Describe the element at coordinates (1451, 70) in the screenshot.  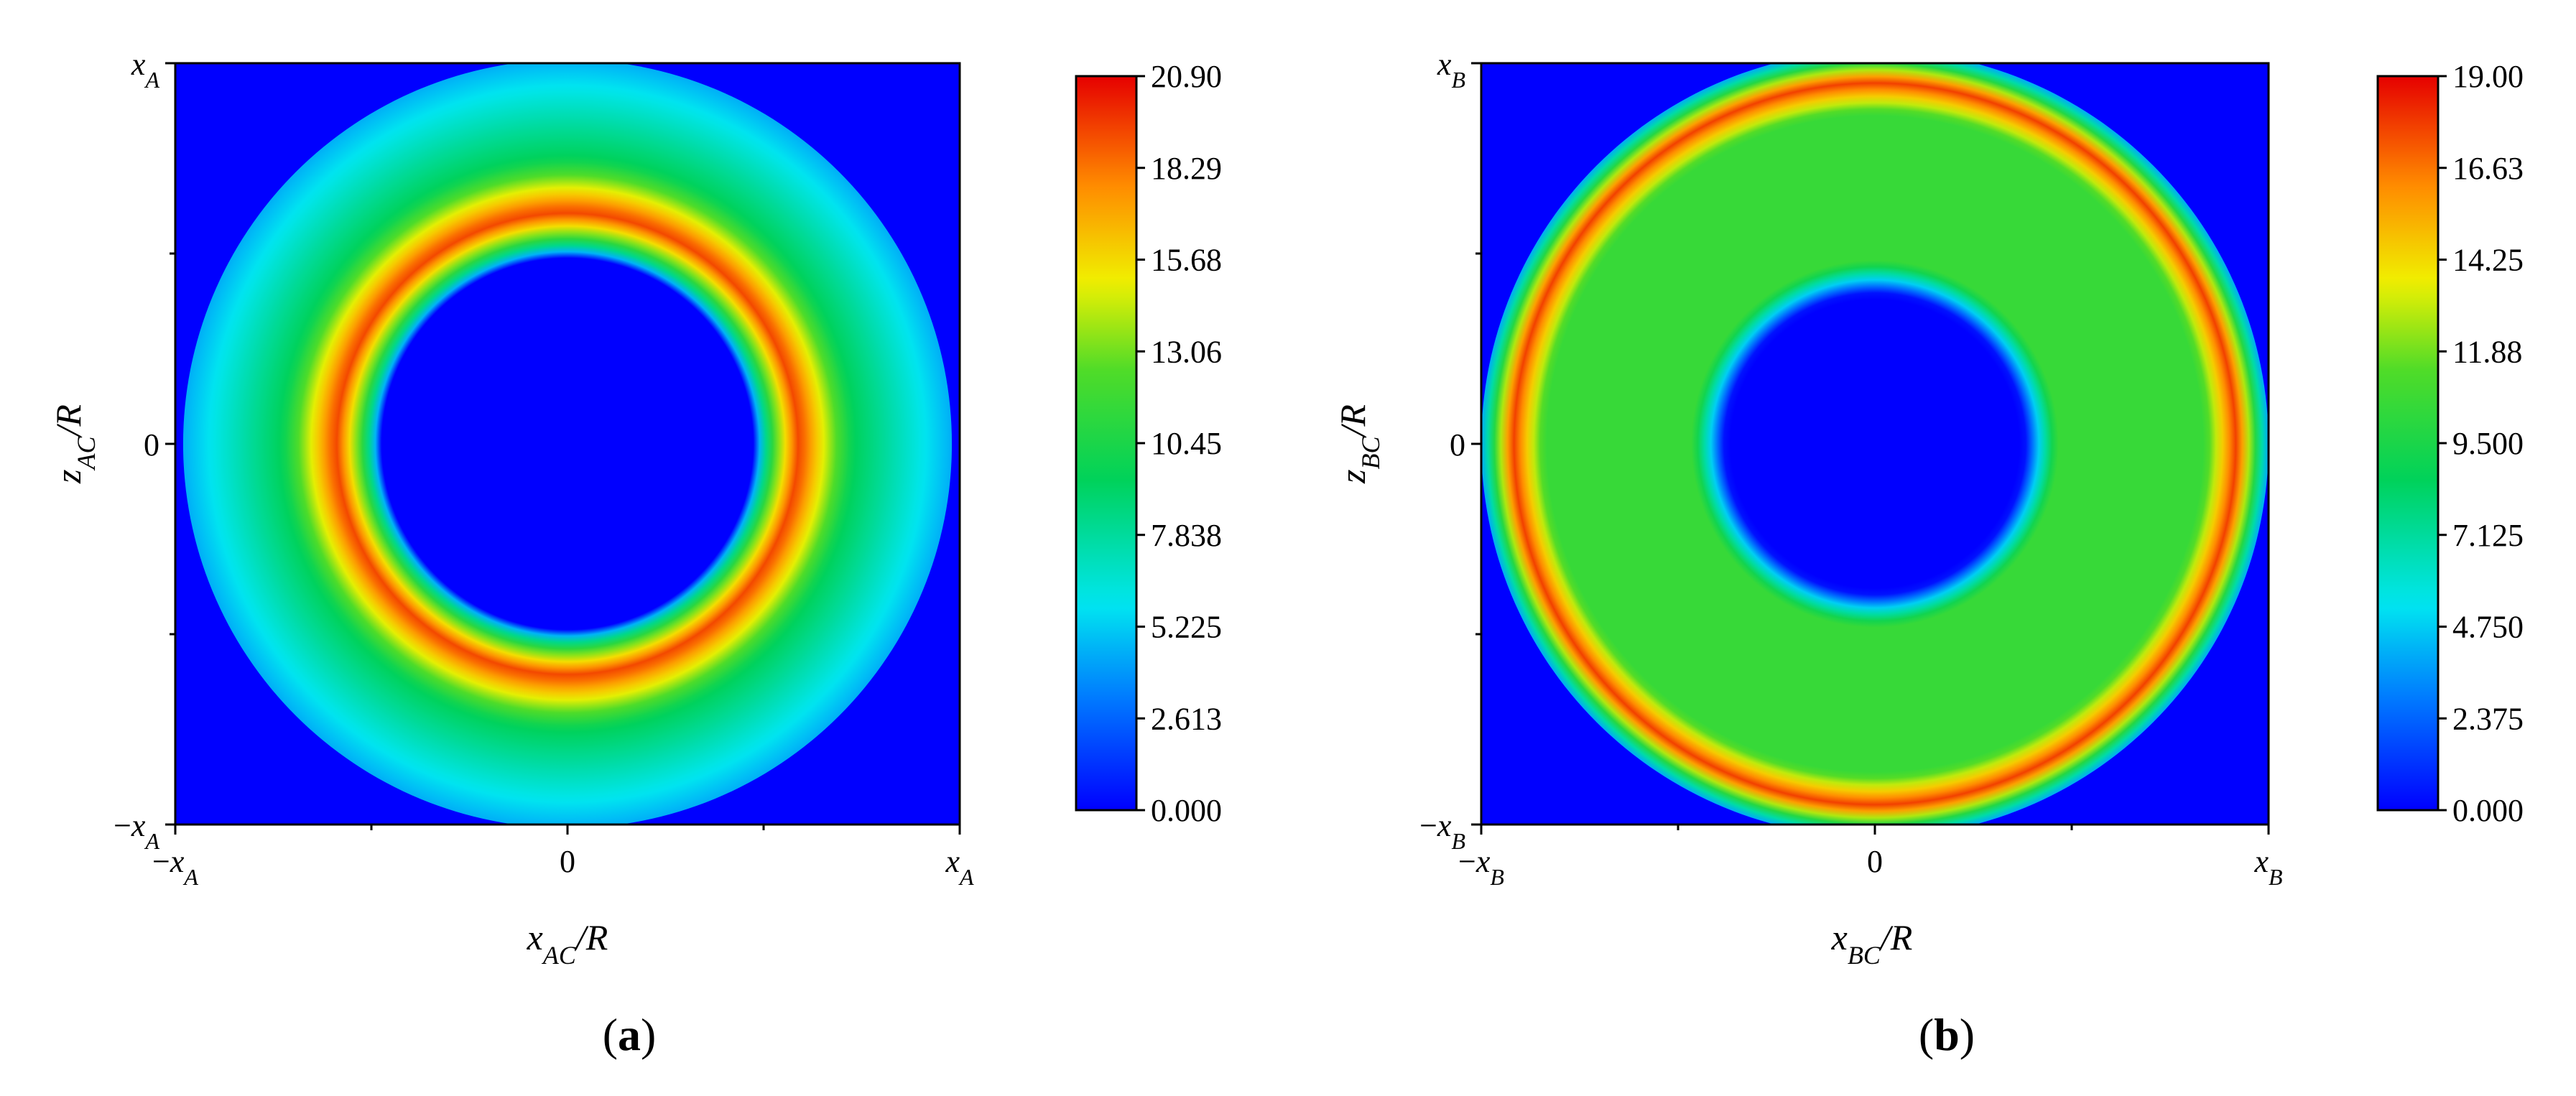
I see `y-tick-label: xB` at that location.